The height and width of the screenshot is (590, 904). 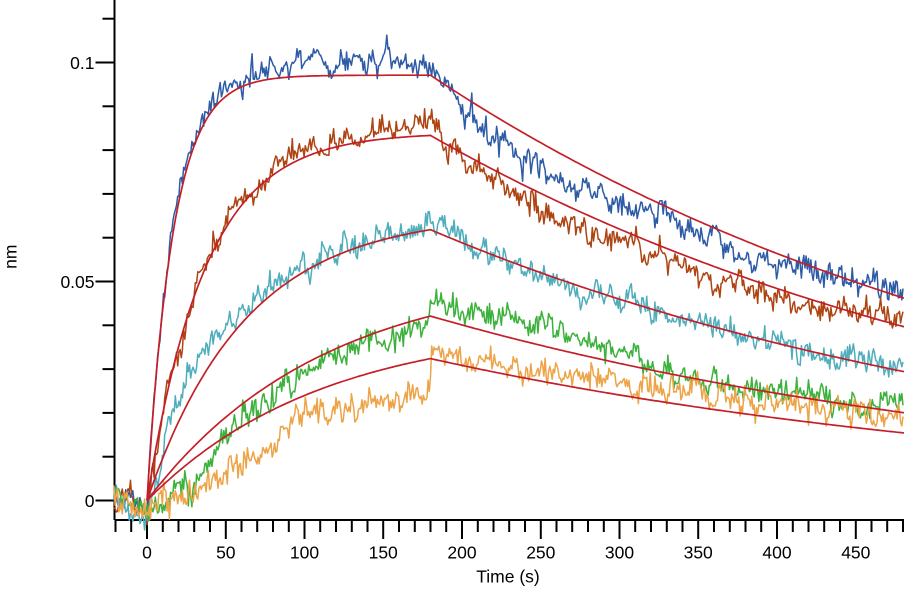 What do you see at coordinates (226, 553) in the screenshot?
I see `svg-text: 50` at bounding box center [226, 553].